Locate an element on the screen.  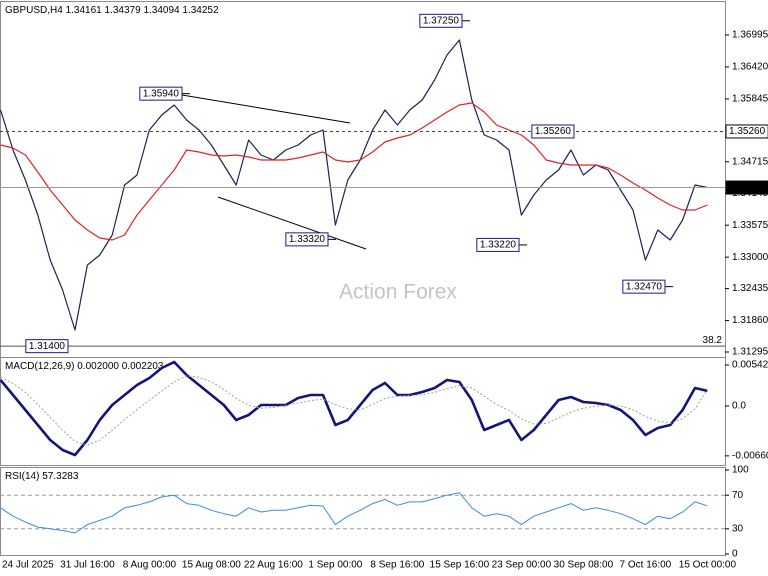
price-annotation: 1.37250 is located at coordinates (441, 20).